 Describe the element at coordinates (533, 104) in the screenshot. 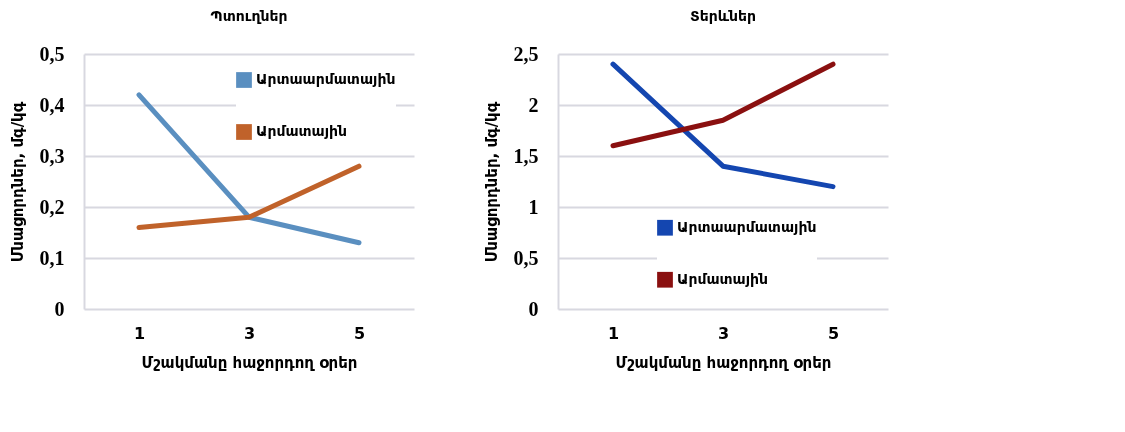

I see `y-tick-label: 2` at that location.